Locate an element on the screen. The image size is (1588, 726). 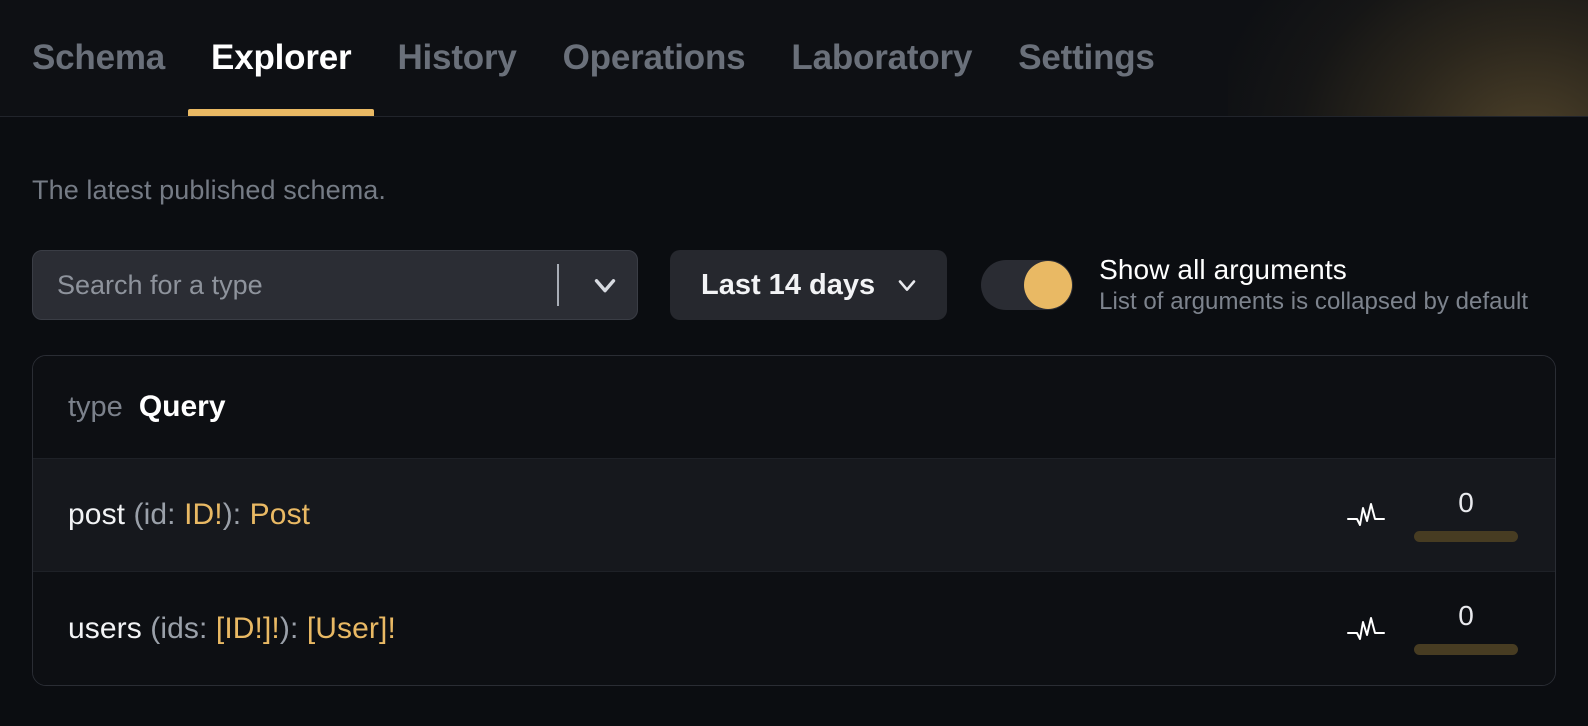
type-search-box is located at coordinates (335, 285).